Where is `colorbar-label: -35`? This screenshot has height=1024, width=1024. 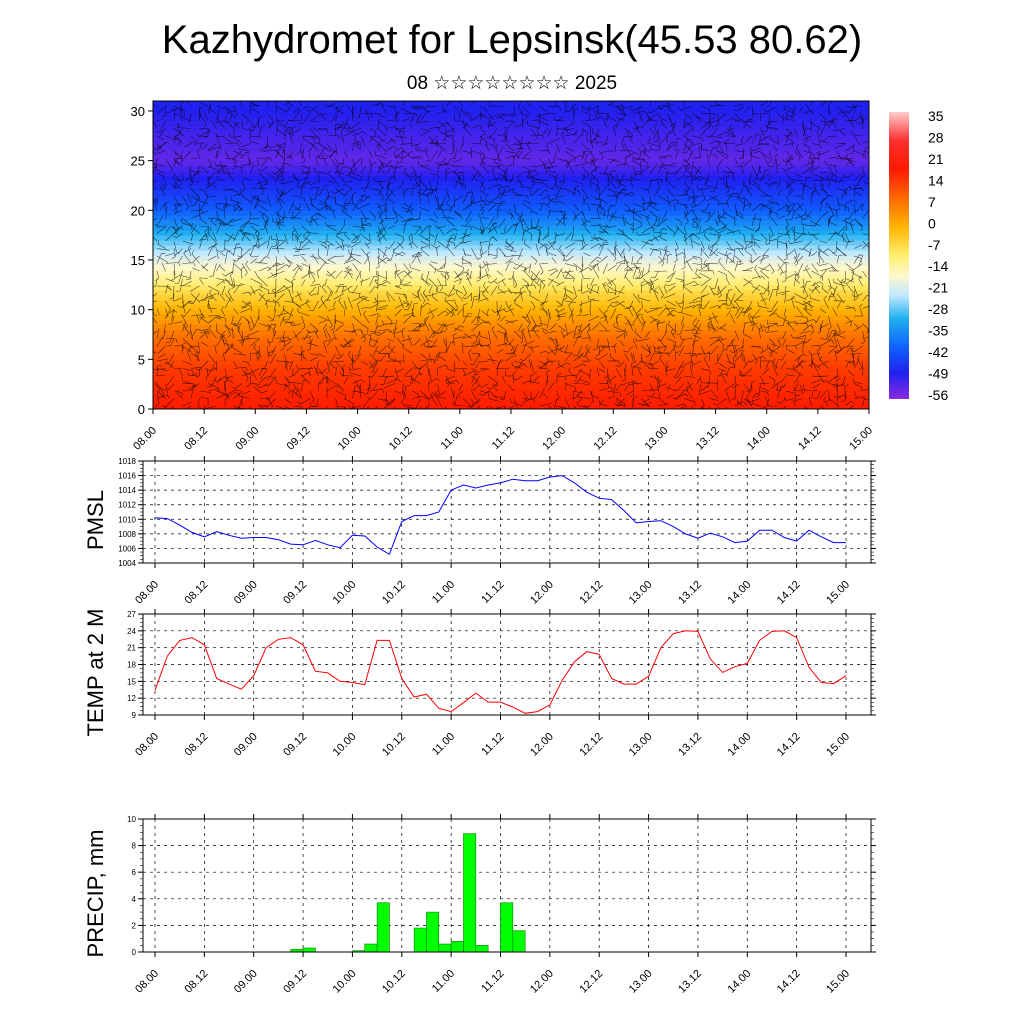
colorbar-label: -35 is located at coordinates (938, 331).